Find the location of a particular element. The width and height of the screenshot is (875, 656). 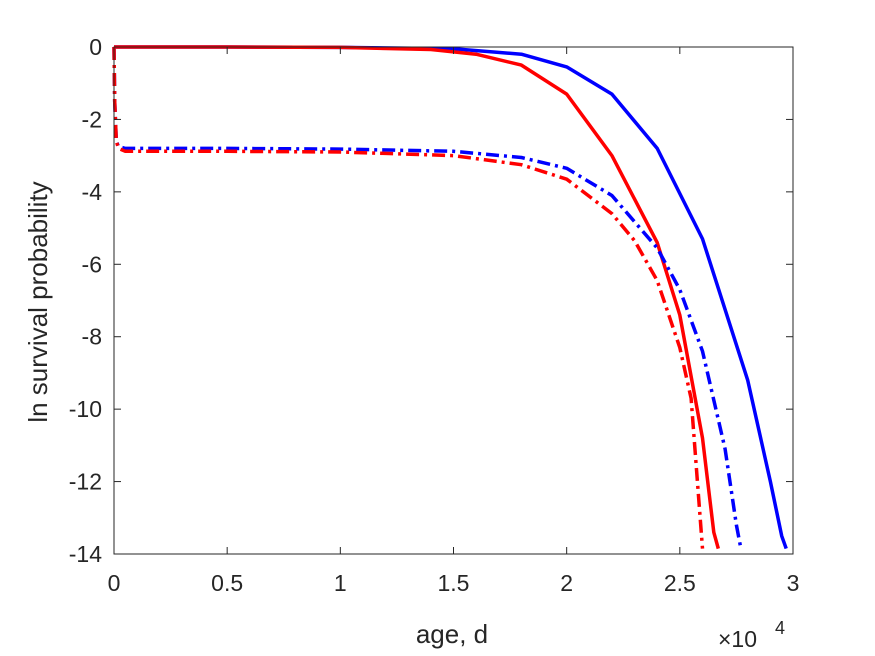

y-tick-label: -10 is located at coordinates (85, 409).